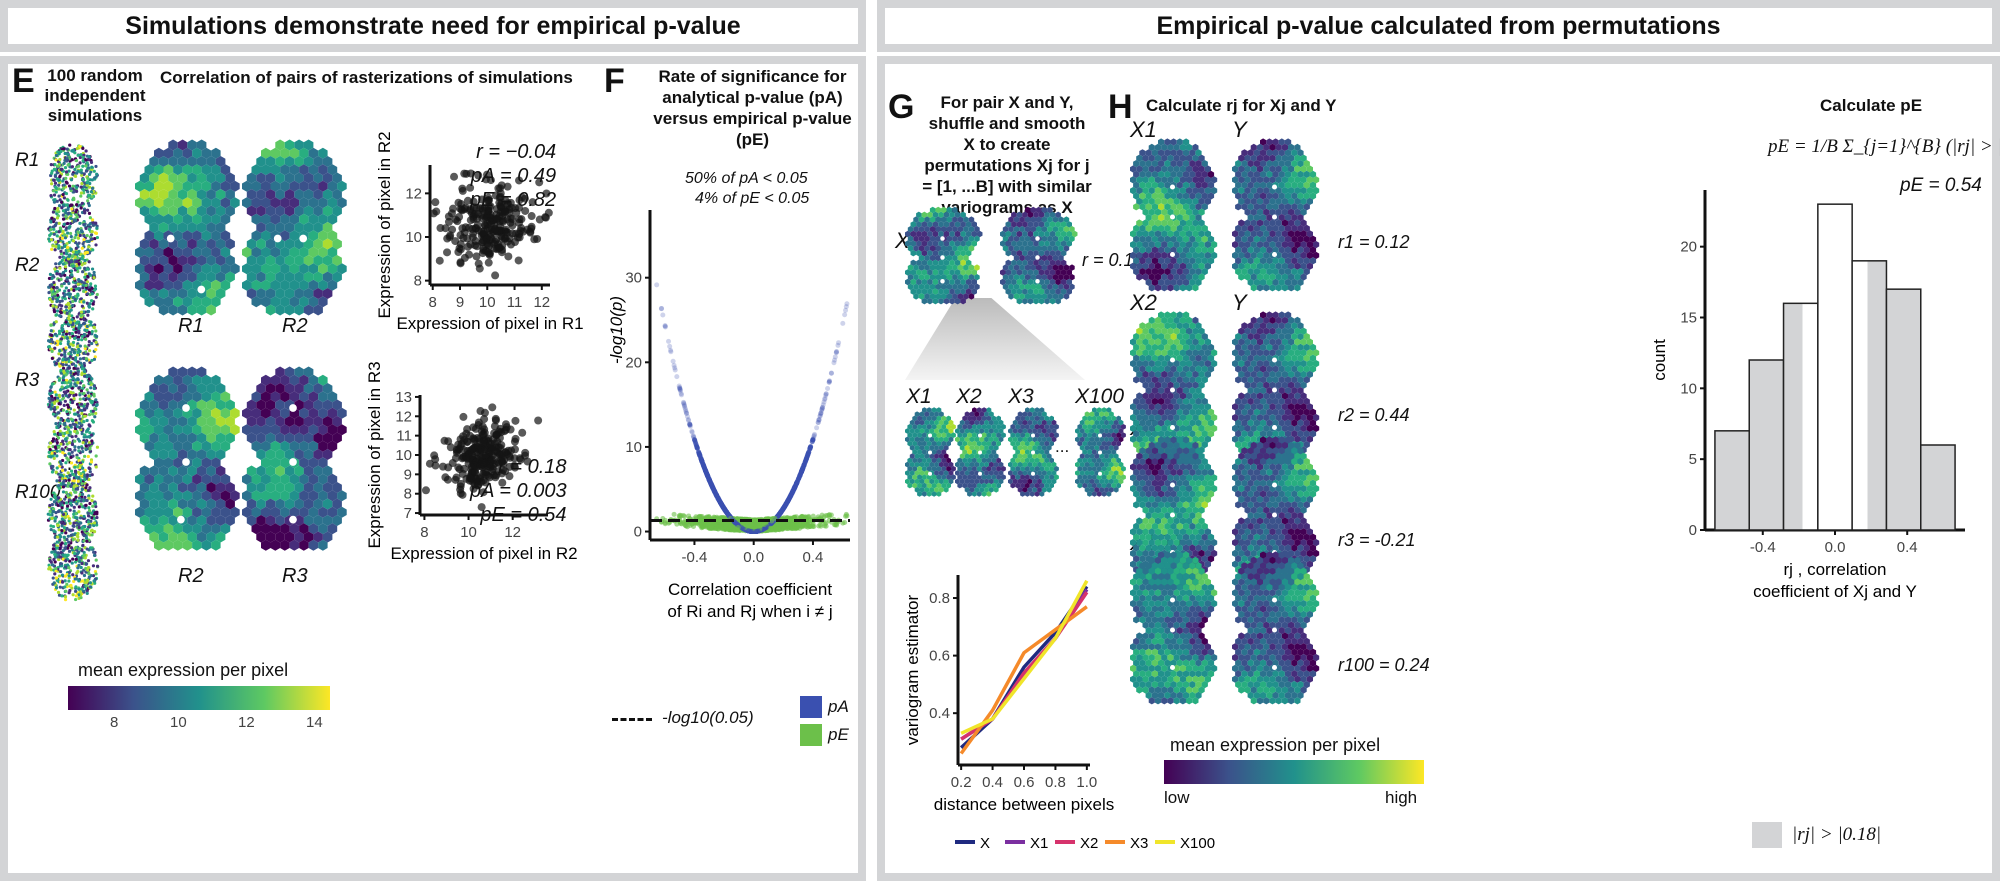 The height and width of the screenshot is (881, 2000). I want to click on legend-pe-label: pE, so click(838, 734).